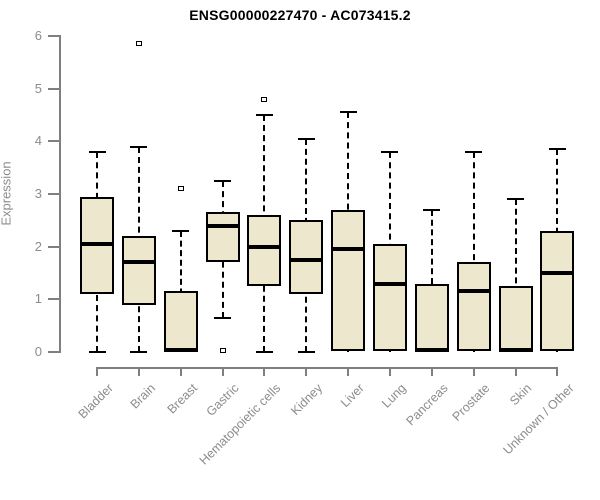  I want to click on x-category-label: Gastric, so click(222, 400).